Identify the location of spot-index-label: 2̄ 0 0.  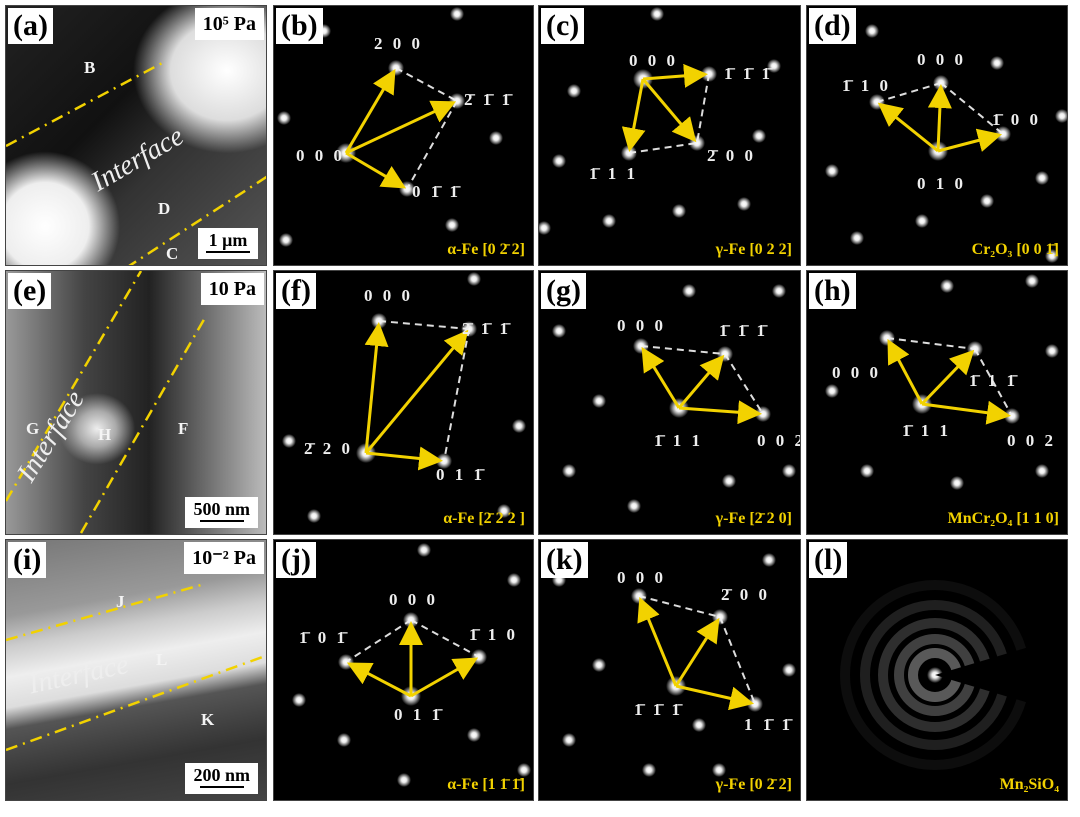
(731, 155).